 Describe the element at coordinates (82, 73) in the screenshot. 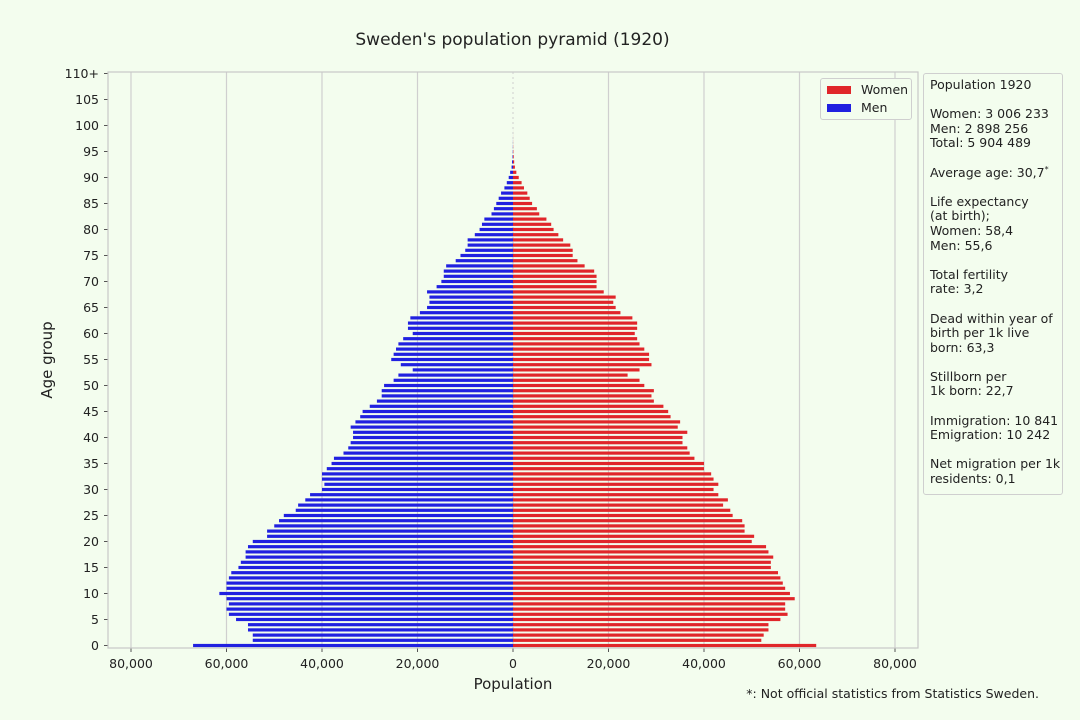

I see `y-tick-label: 110+` at that location.